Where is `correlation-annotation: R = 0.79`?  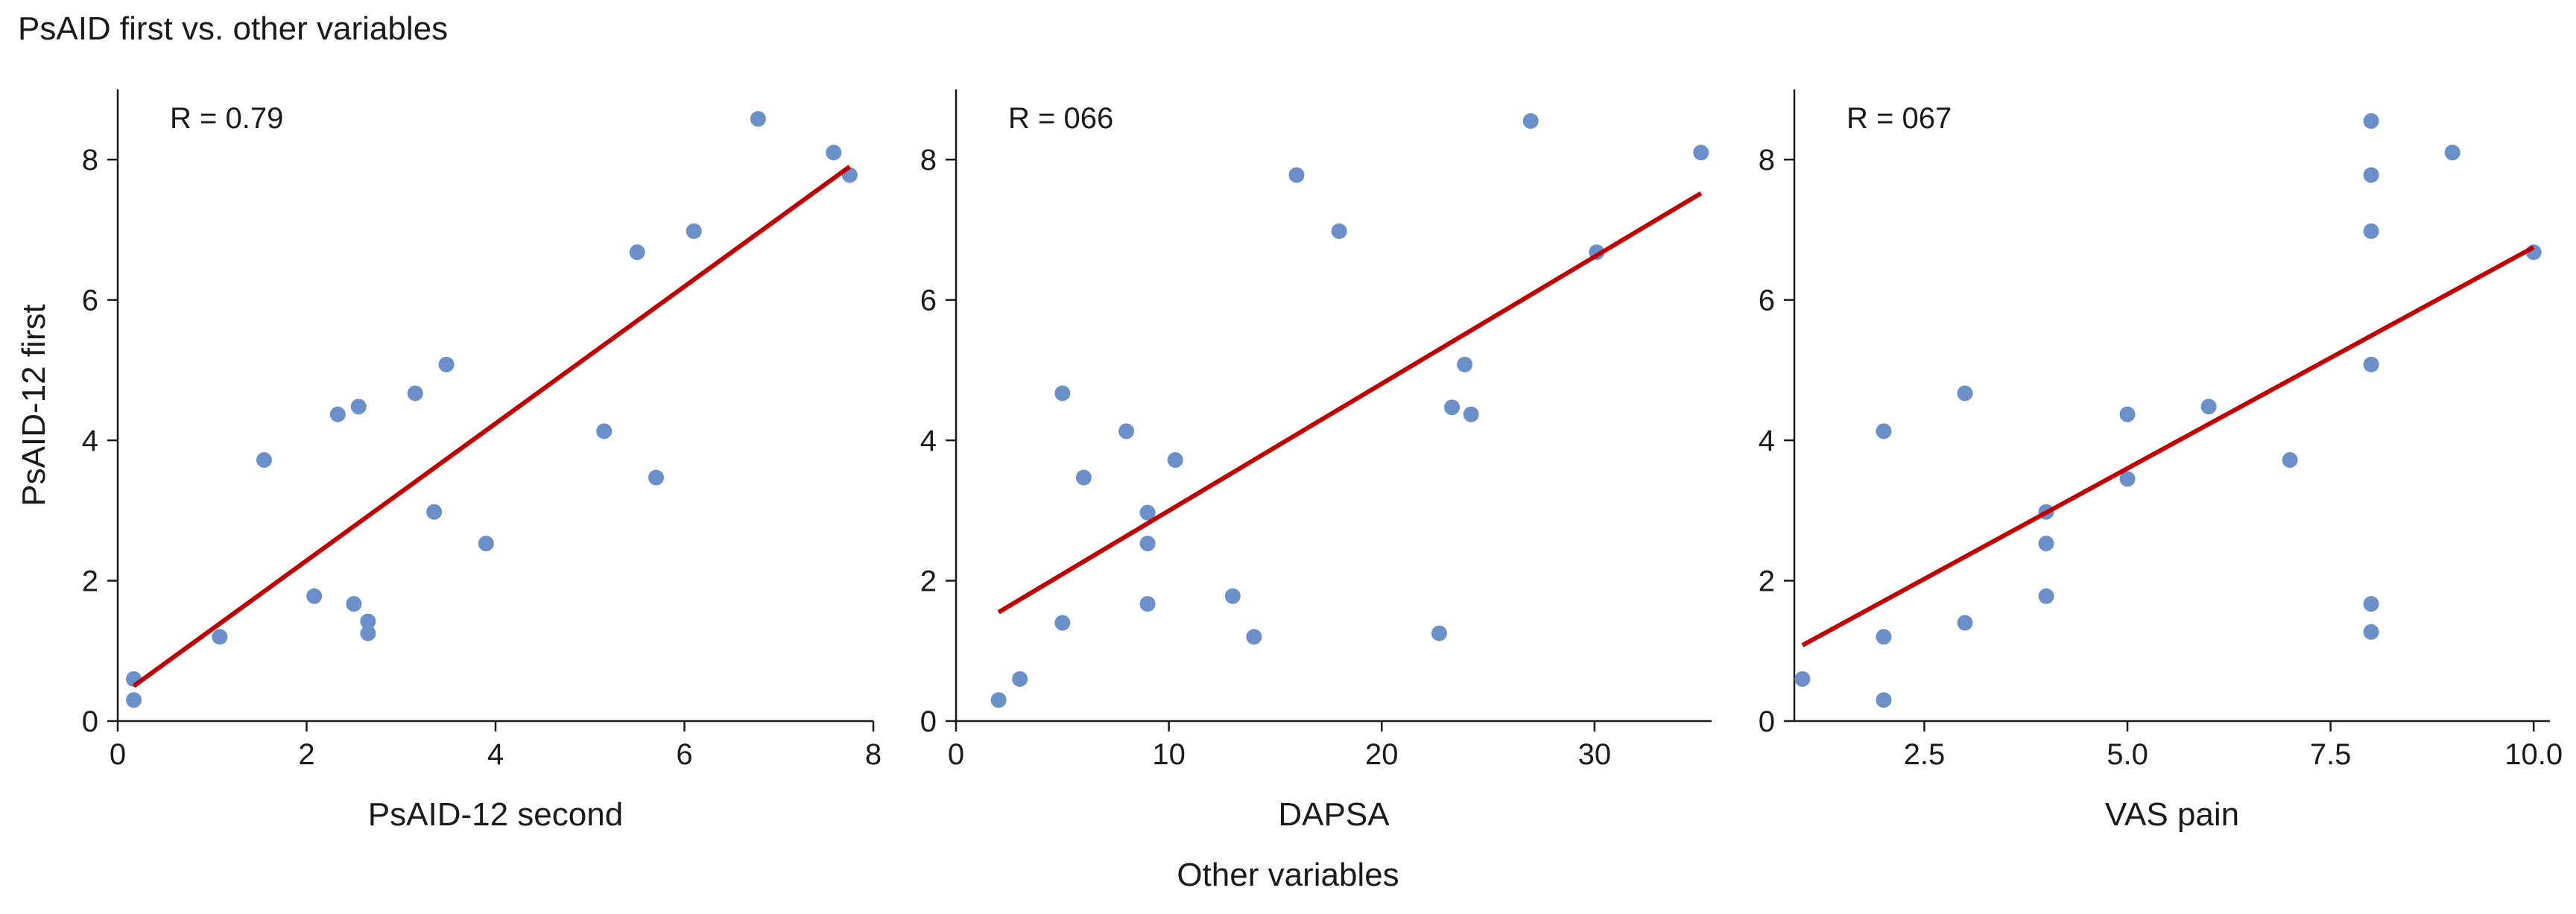
correlation-annotation: R = 0.79 is located at coordinates (227, 118).